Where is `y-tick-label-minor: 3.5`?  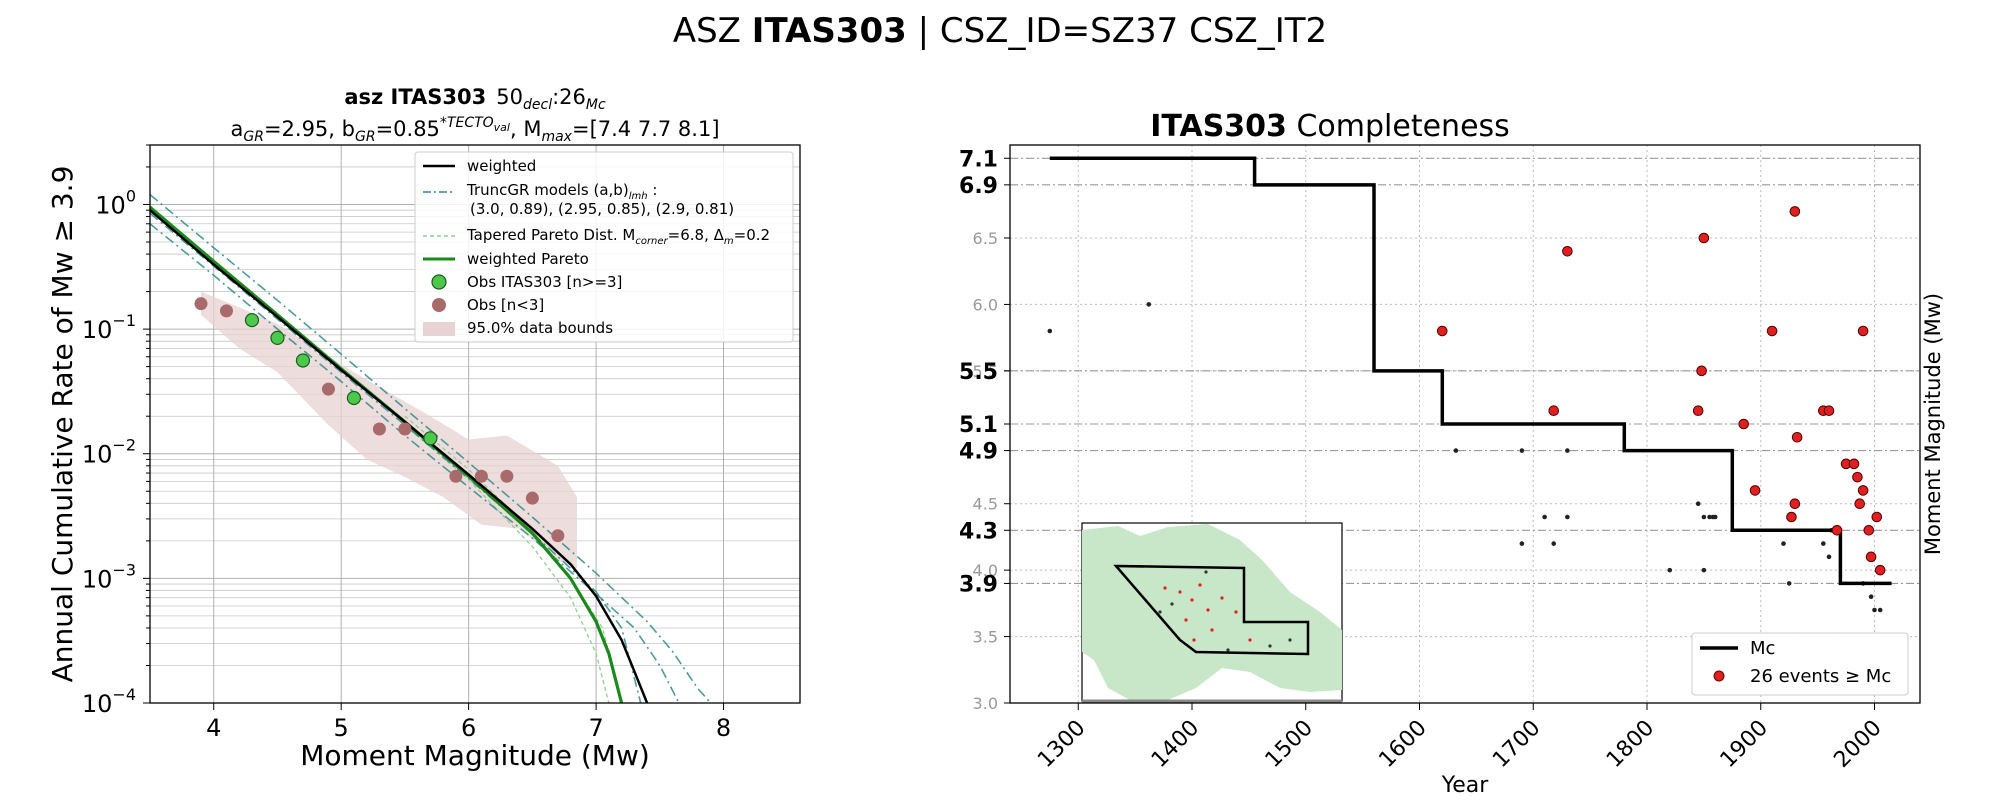
y-tick-label-minor: 3.5 is located at coordinates (985, 637).